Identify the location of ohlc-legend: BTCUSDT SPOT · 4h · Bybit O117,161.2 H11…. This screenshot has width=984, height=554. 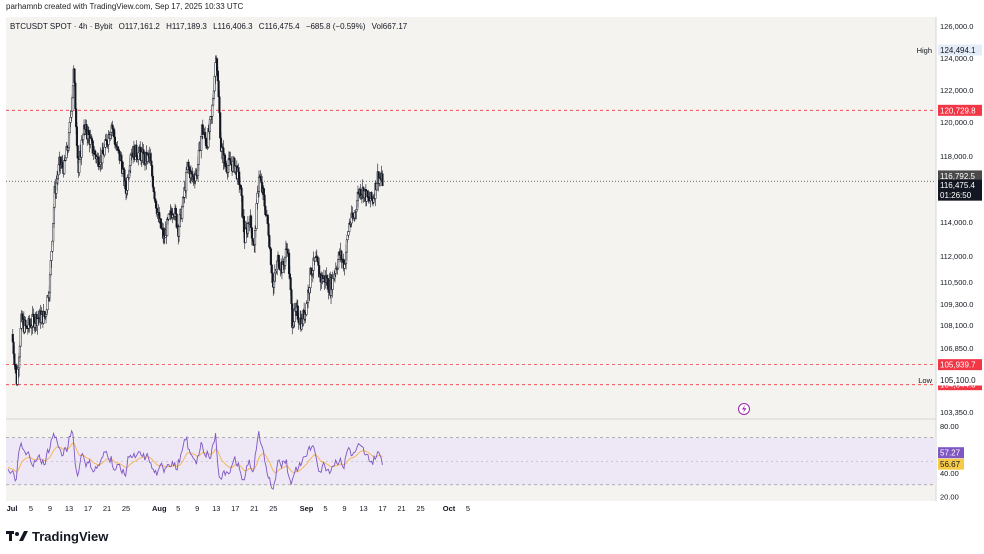
(208, 26).